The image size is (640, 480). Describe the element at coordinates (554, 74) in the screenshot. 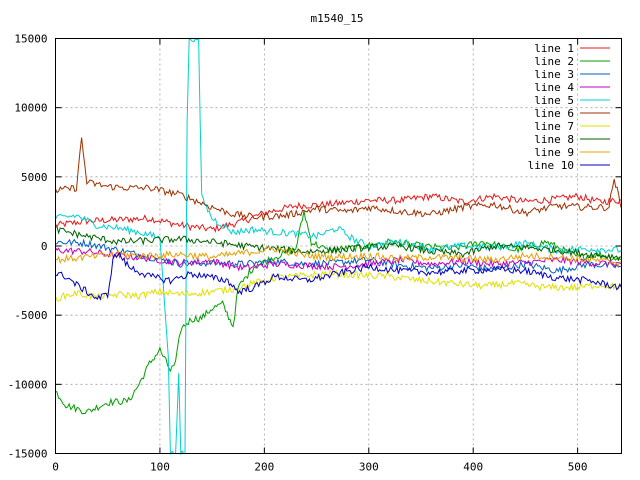

I see `legend-label-3: line 3` at that location.